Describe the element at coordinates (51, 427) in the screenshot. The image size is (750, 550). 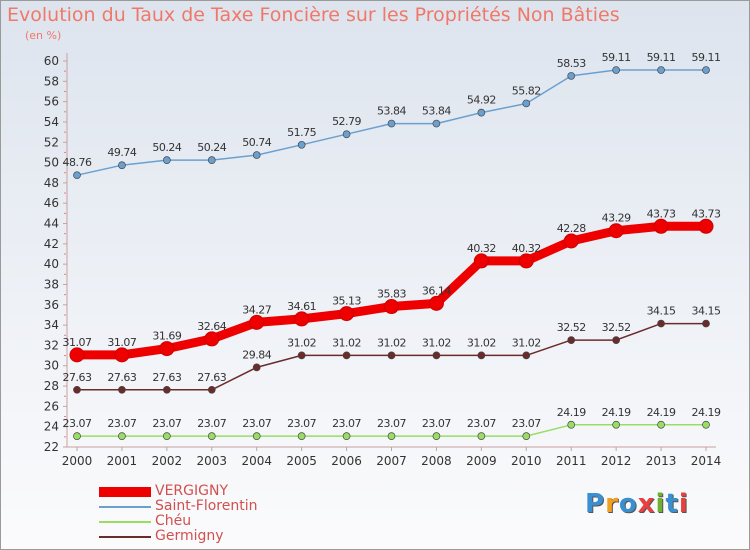
I see `y-tick-label-1: 24` at that location.